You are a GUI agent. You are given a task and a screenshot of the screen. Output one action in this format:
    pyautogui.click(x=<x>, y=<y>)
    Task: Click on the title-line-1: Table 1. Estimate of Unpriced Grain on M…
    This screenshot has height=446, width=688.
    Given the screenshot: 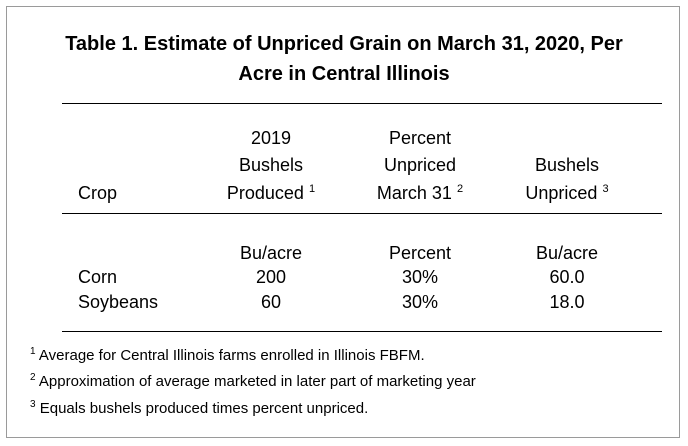 What is the action you would take?
    pyautogui.click(x=344, y=44)
    